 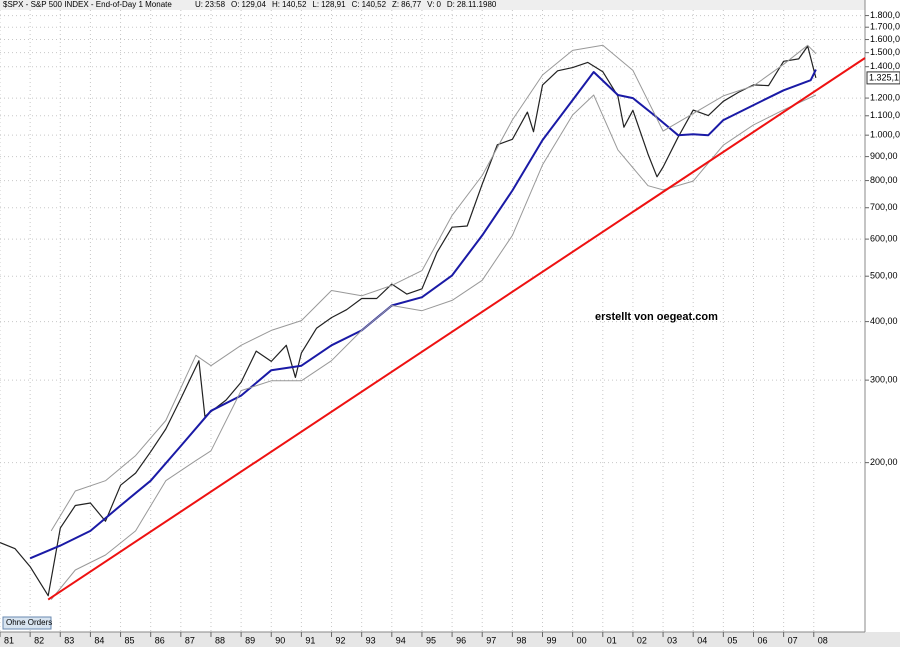 I want to click on last-price-label: 1.325,1, so click(x=884, y=77).